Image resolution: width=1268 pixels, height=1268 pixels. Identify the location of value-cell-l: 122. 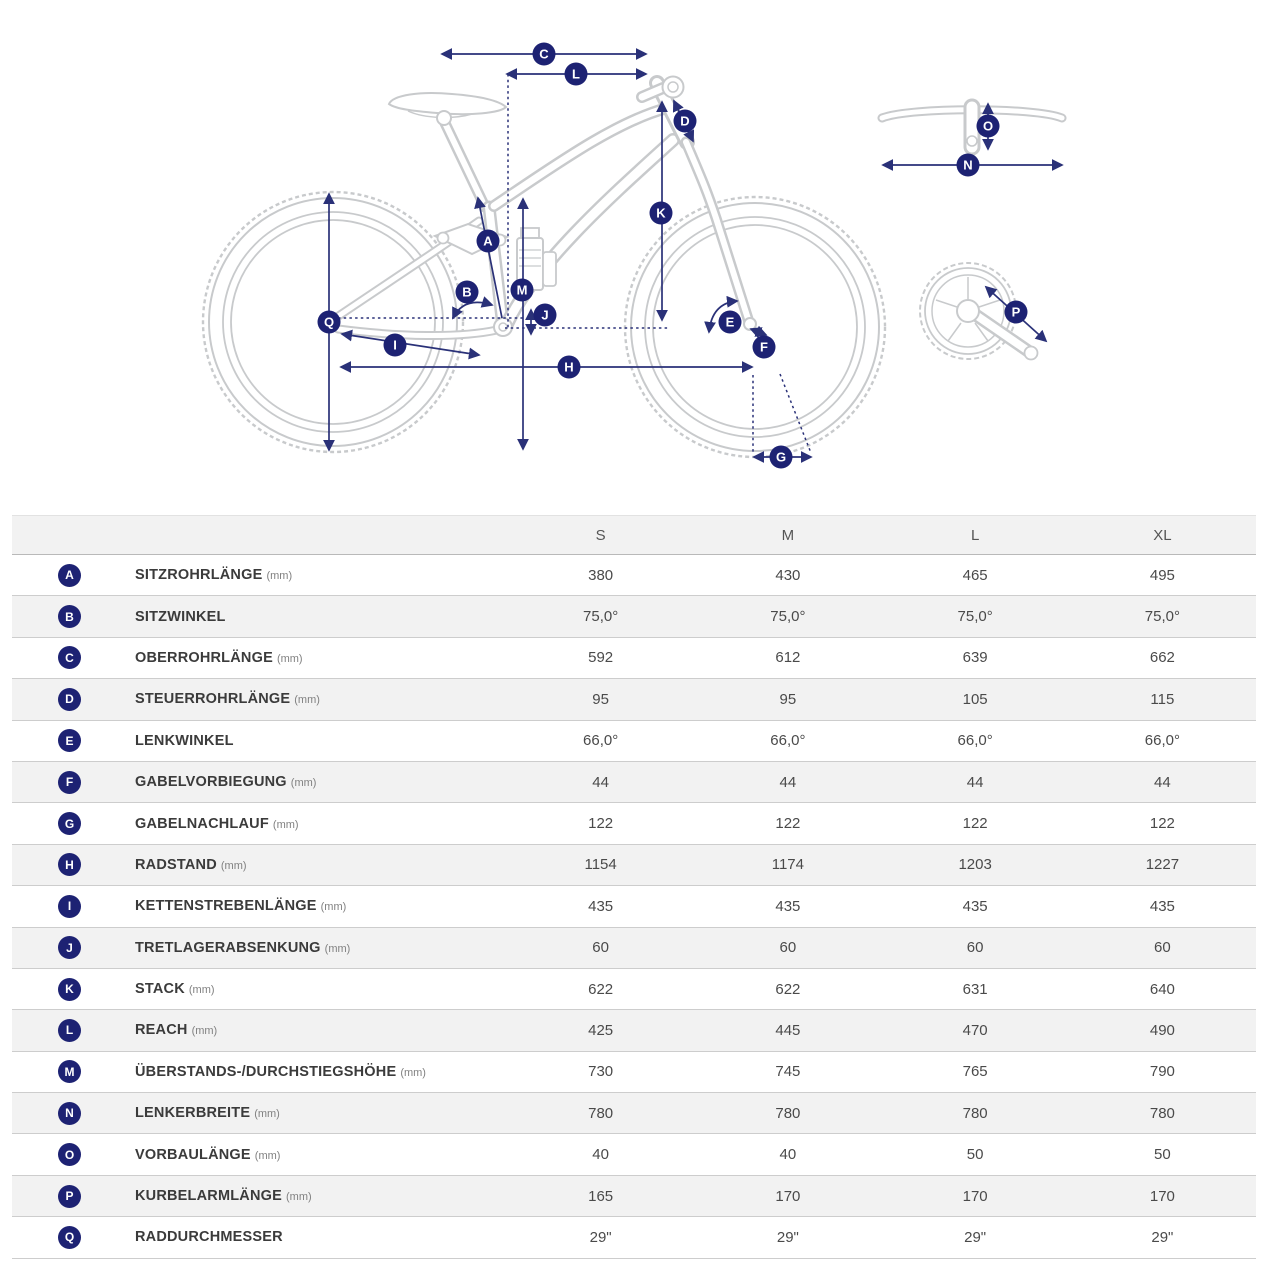
(975, 824).